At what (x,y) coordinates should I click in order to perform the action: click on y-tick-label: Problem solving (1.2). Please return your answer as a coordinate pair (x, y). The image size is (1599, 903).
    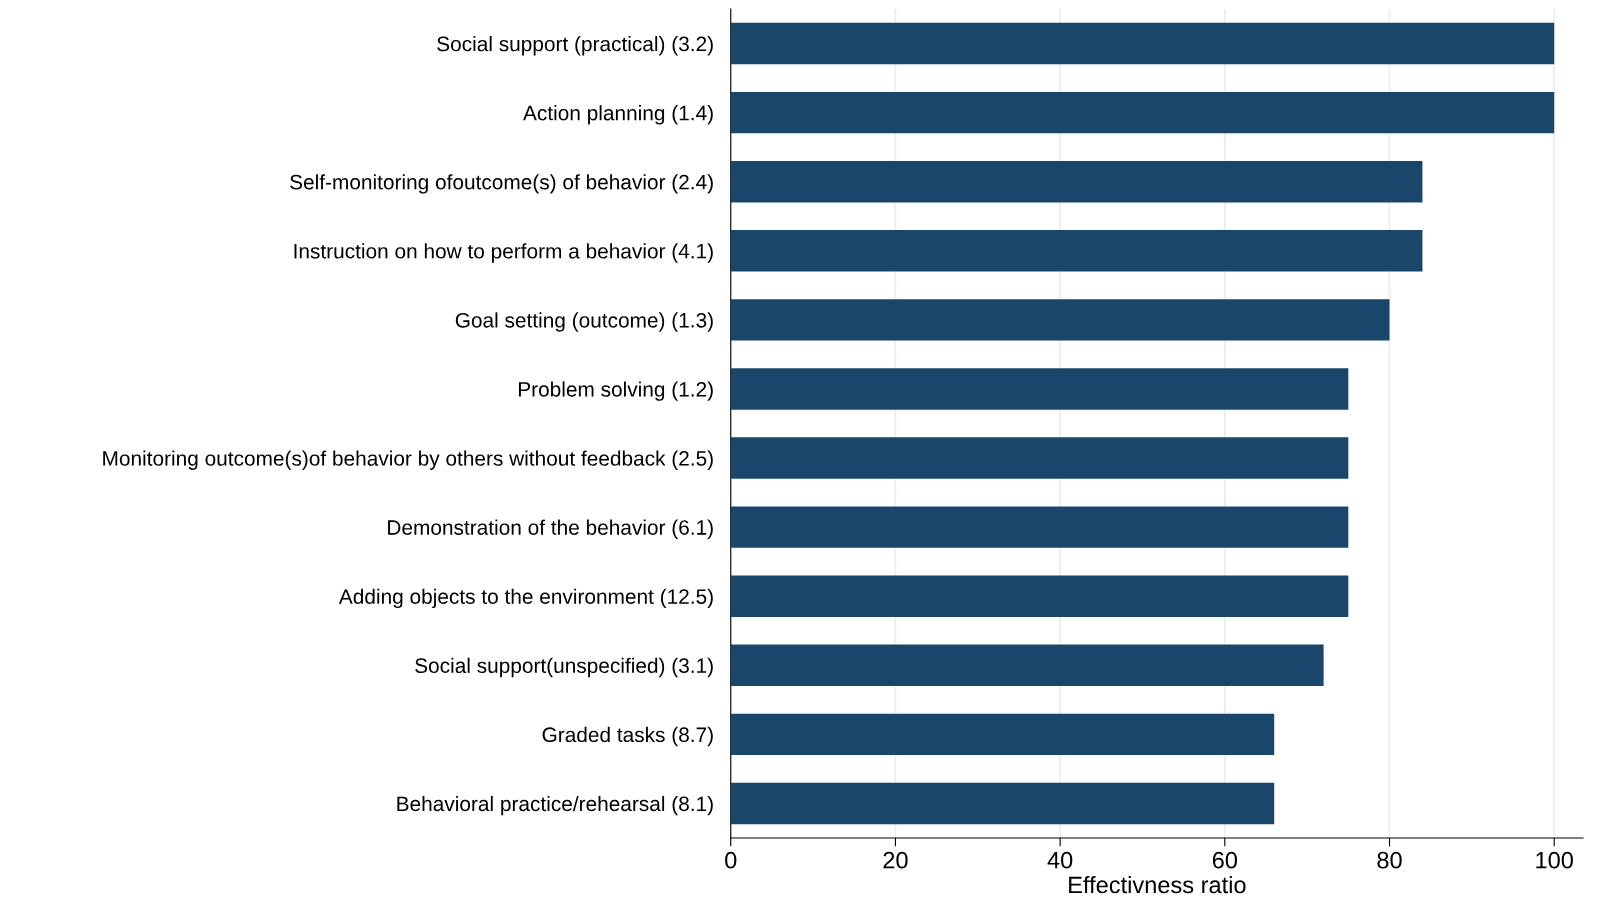
    Looking at the image, I should click on (615, 391).